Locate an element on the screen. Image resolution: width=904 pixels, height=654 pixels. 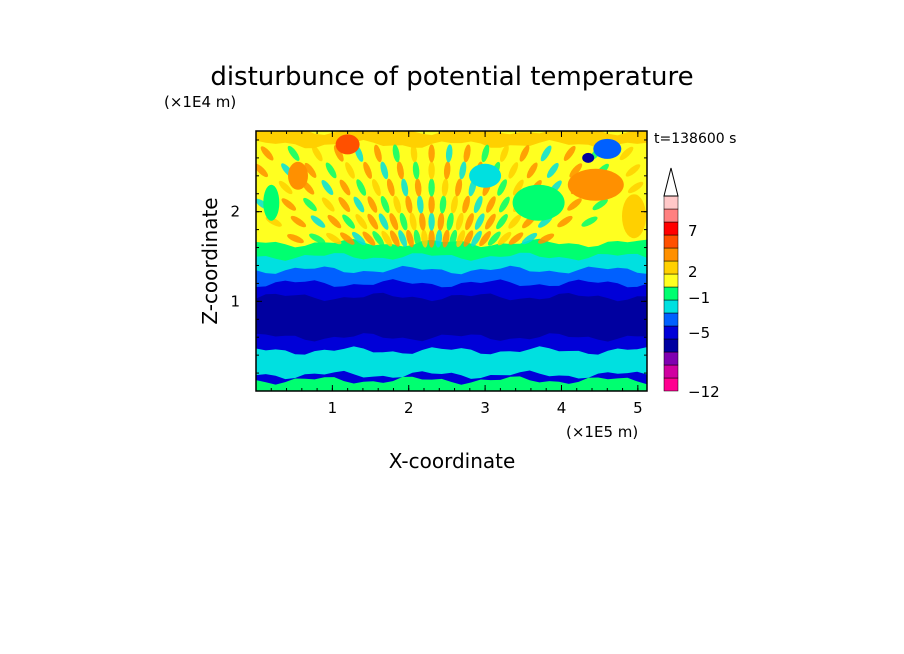
x-tick-label: 2 is located at coordinates (409, 408).